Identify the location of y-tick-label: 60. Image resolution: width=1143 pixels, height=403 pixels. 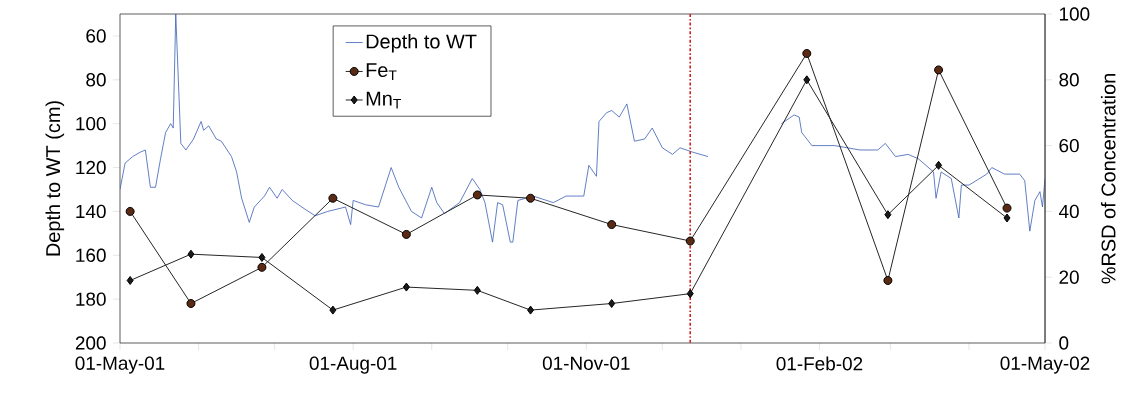
(96, 36).